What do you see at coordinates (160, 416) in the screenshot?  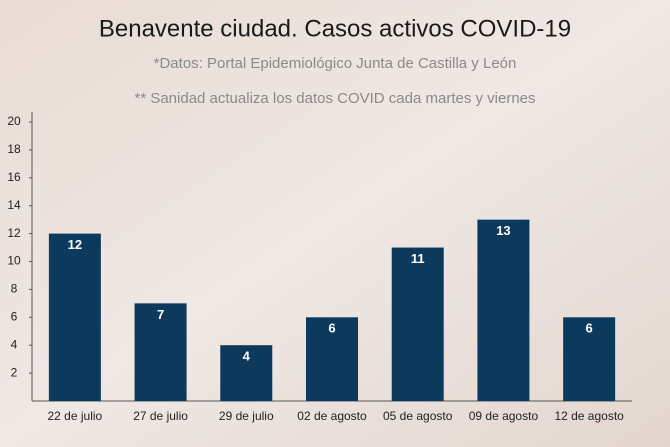 I see `x-tick-label: 27 de julio` at bounding box center [160, 416].